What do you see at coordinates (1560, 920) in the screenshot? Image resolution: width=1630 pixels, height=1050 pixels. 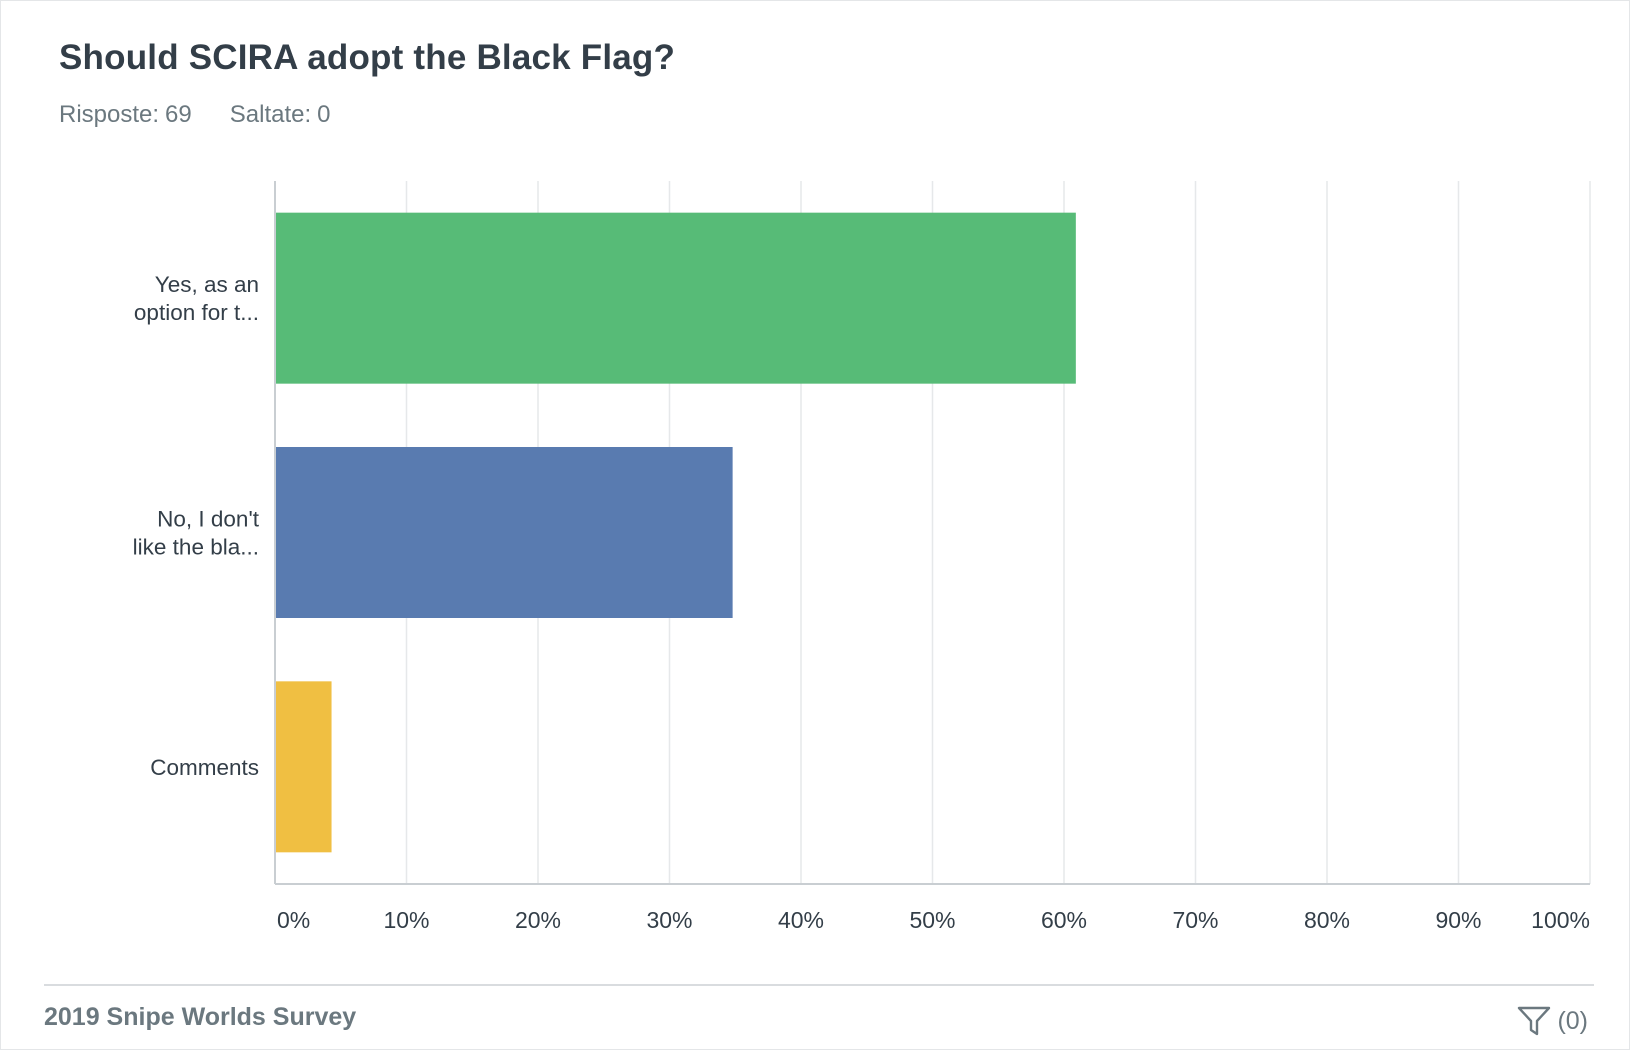 I see `x-tick-label: 100%` at bounding box center [1560, 920].